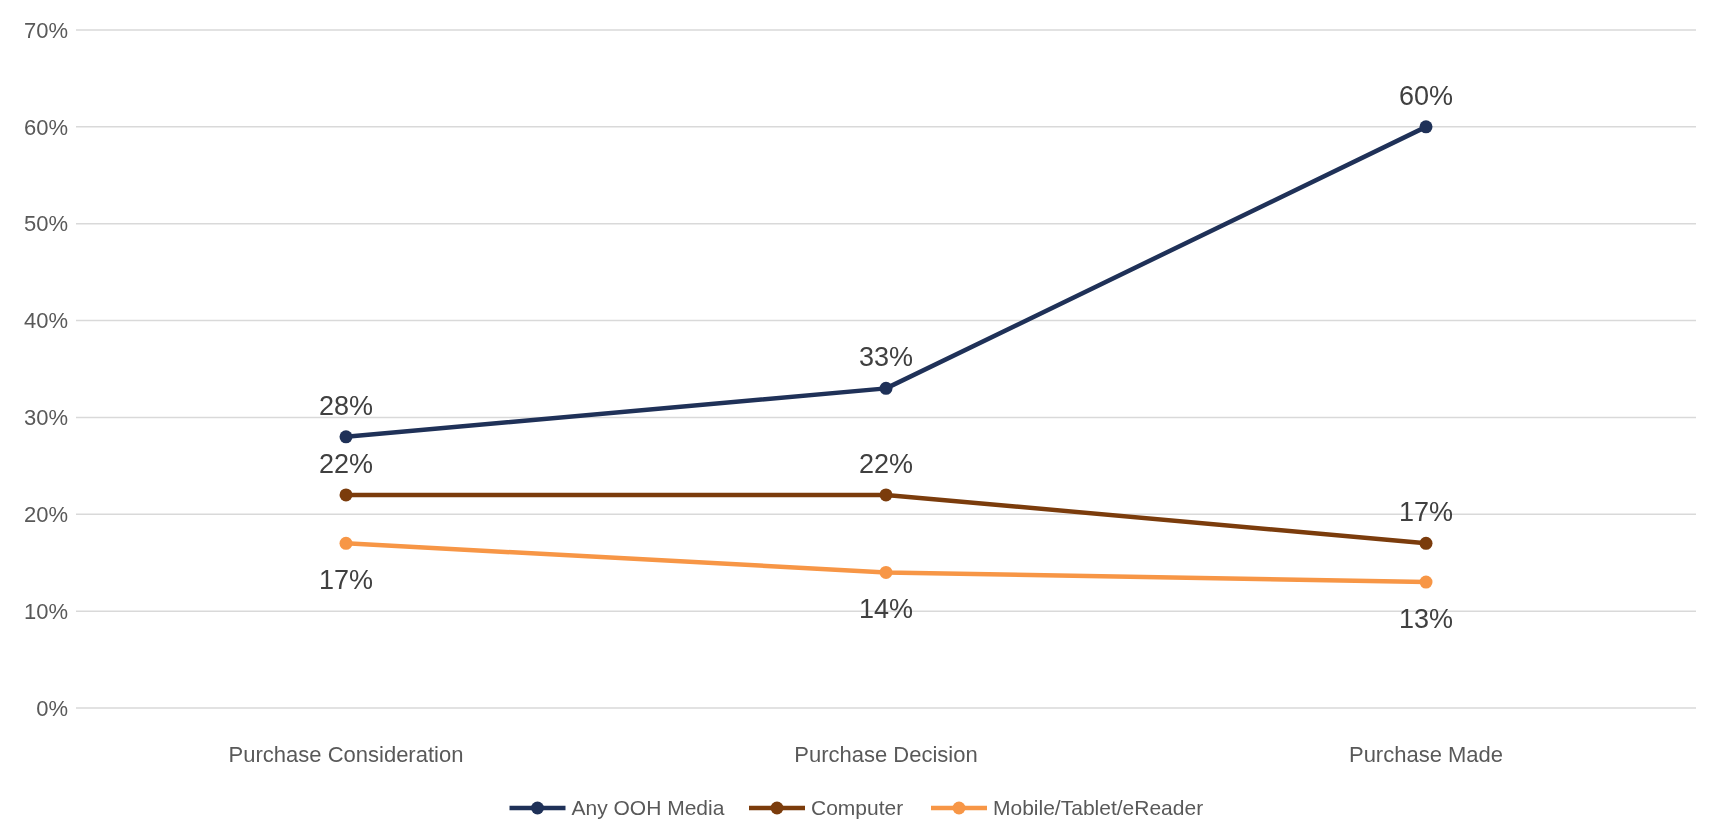  Describe the element at coordinates (45, 611) in the screenshot. I see `y-tick-label: 10%` at that location.